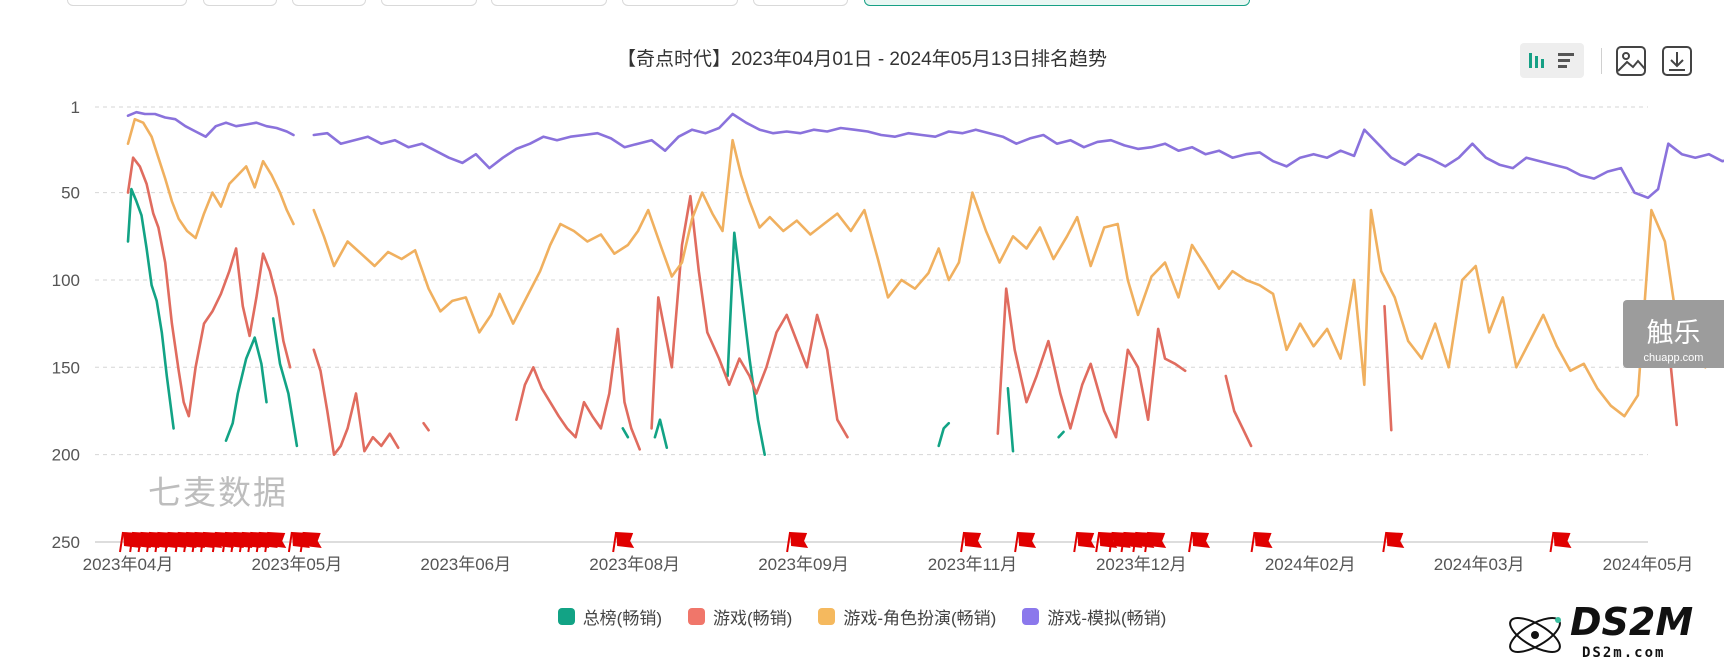  What do you see at coordinates (1537, 60) in the screenshot?
I see `bar-chart-icon` at bounding box center [1537, 60].